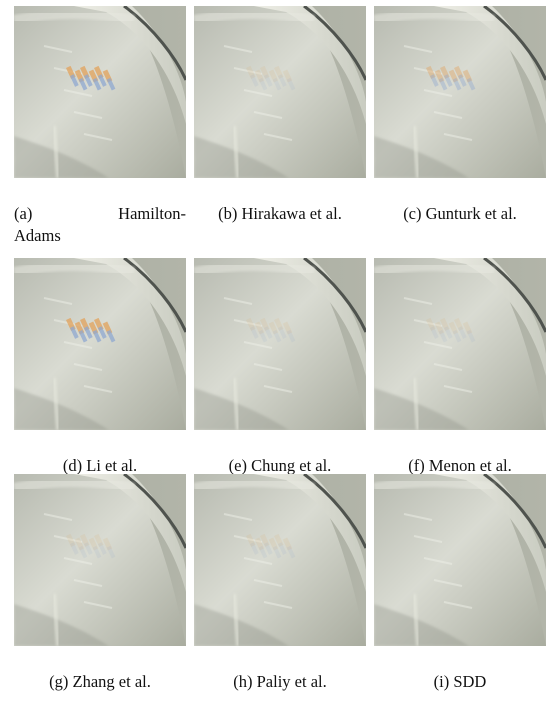 Image resolution: width=551 pixels, height=702 pixels. What do you see at coordinates (280, 465) in the screenshot?
I see `panel-caption: (e) Chung et al.` at bounding box center [280, 465].